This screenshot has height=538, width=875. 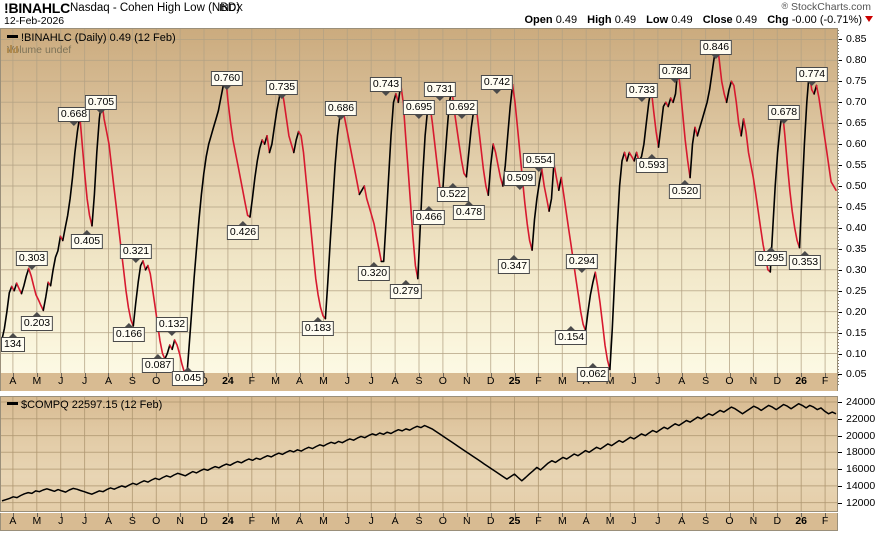 I want to click on price-annotation: 0.784, so click(x=675, y=73).